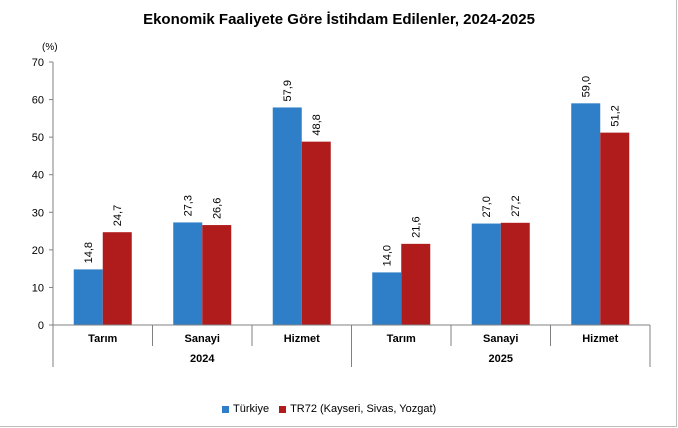  I want to click on data-label: 51,2, so click(616, 115).